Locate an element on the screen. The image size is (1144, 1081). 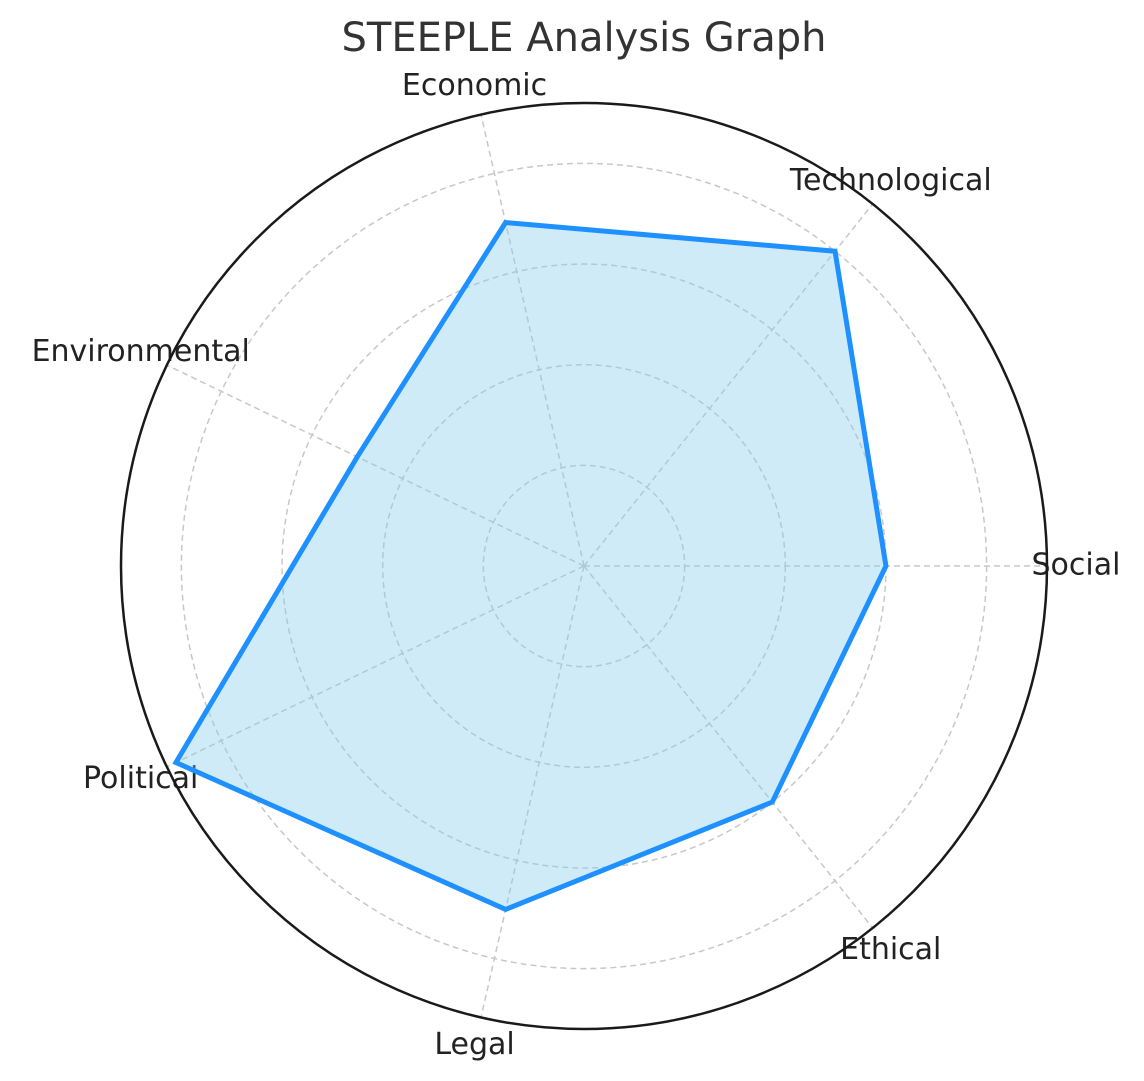
category-label: Social is located at coordinates (1076, 565).